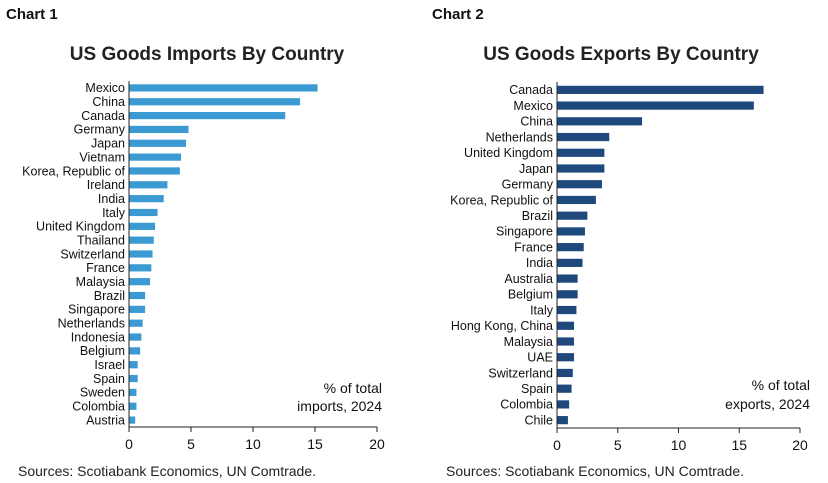  Describe the element at coordinates (377, 444) in the screenshot. I see `x-tick-label: 20` at that location.